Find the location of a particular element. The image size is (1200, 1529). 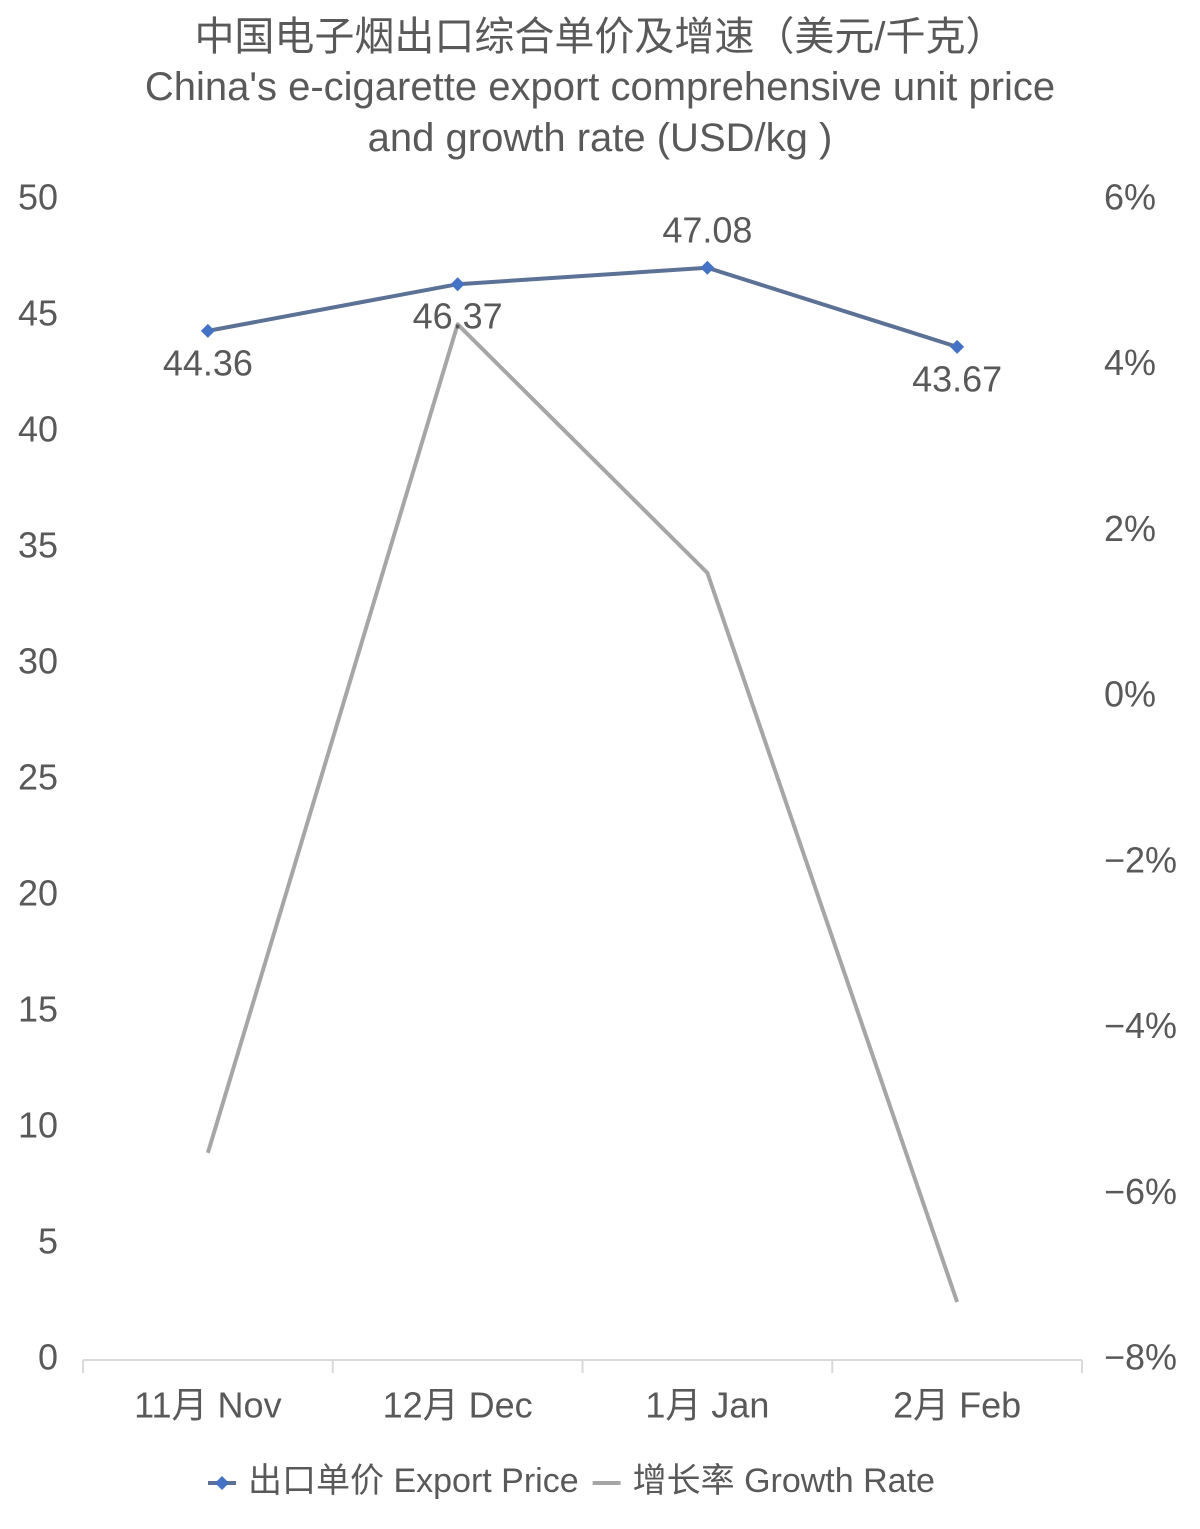

y-tick-label: 45 is located at coordinates (38, 313).